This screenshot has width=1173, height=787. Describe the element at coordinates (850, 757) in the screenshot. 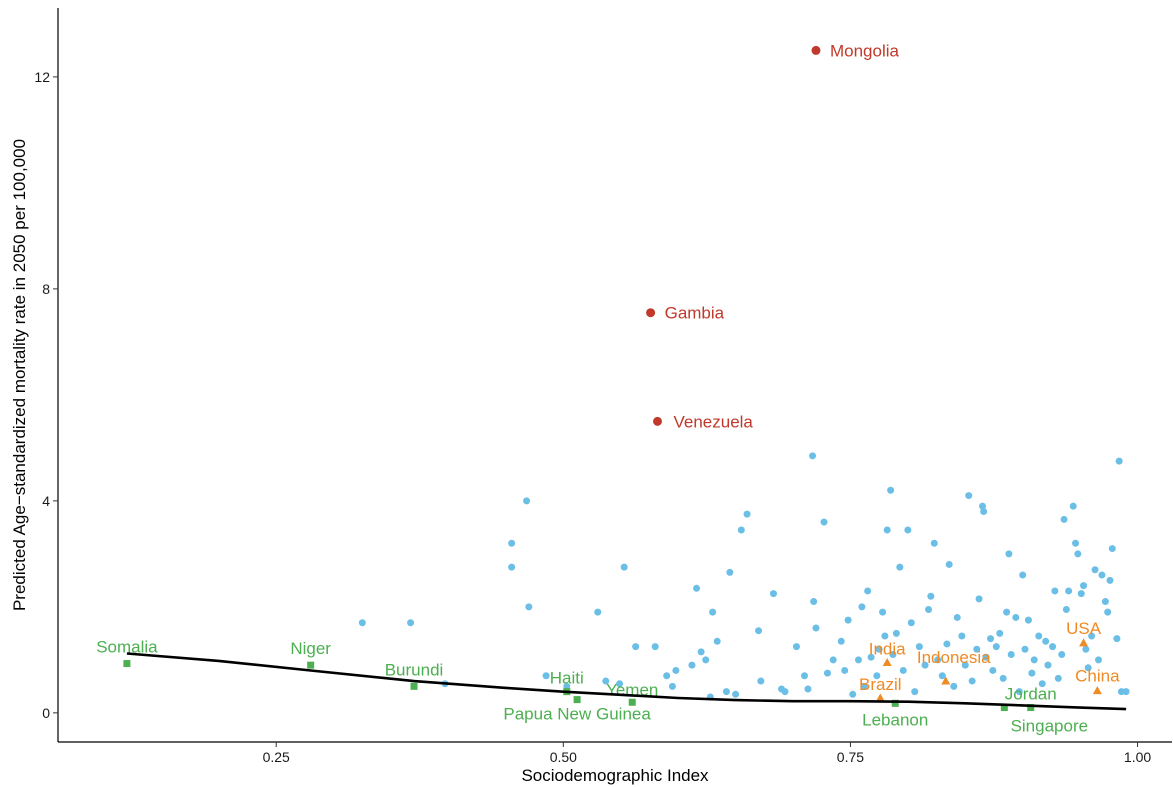

I see `x-tick-label: 0.75` at that location.